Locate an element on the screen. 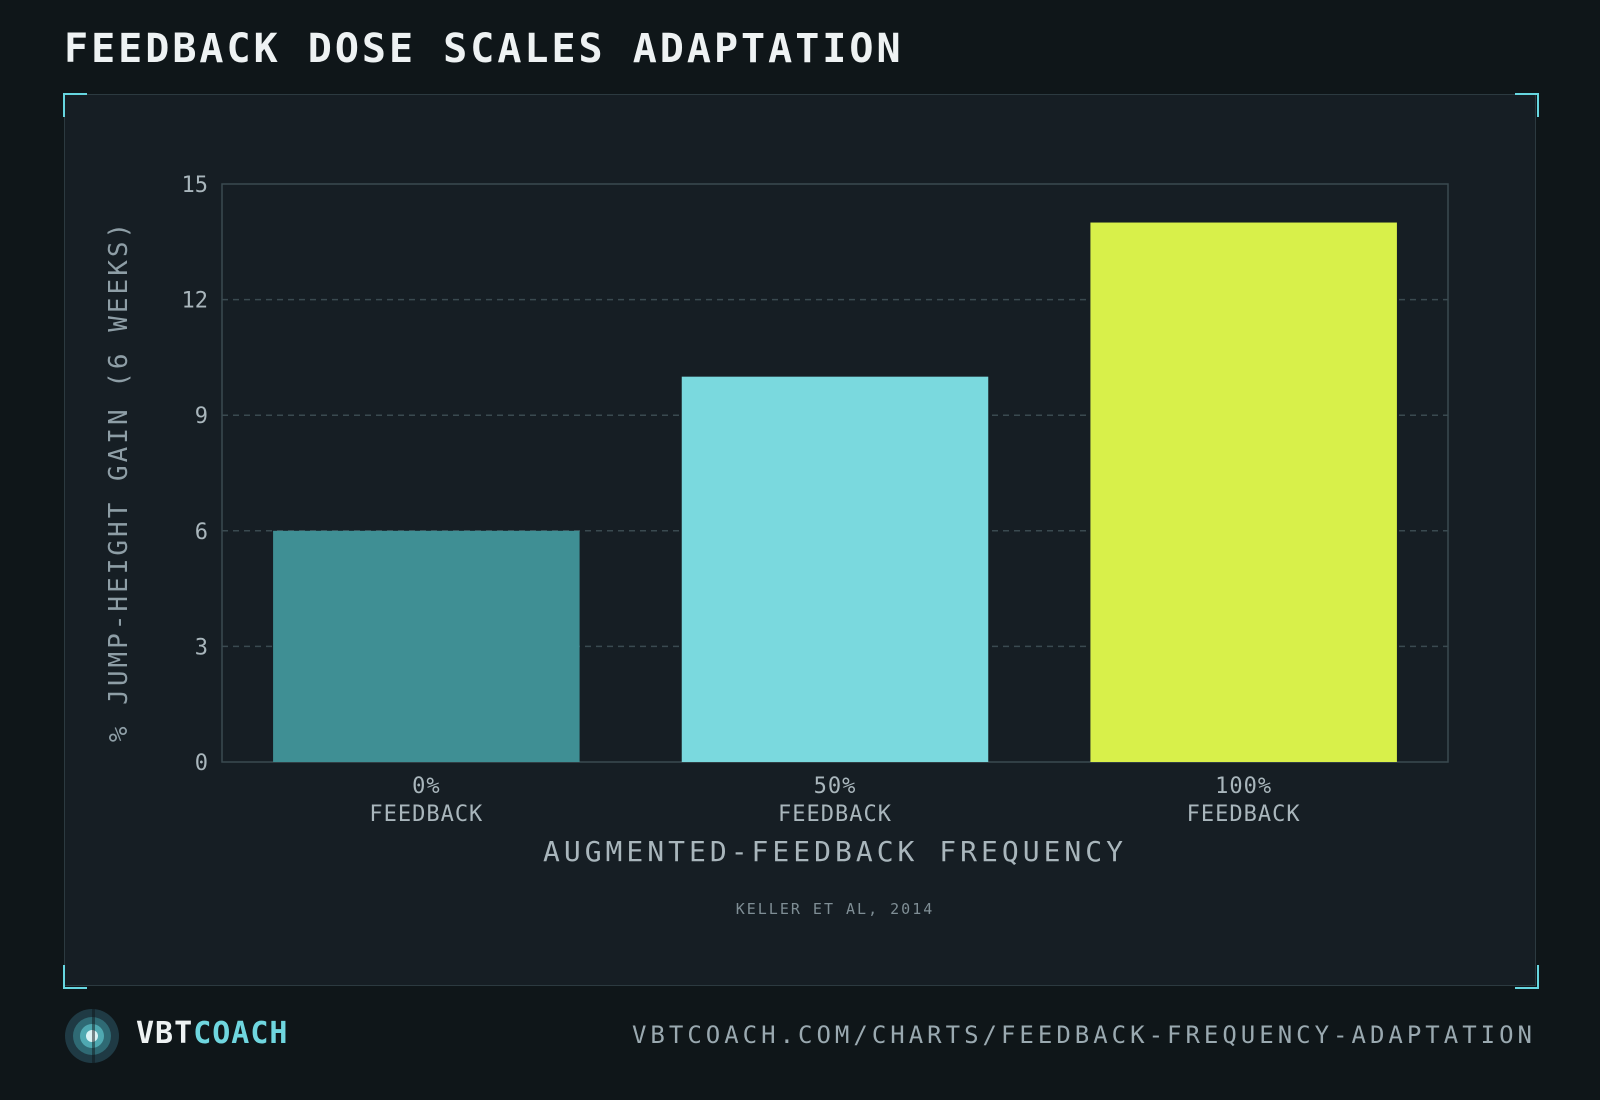 This screenshot has height=1100, width=1600. x-axis-label: AUGMENTED-FEEDBACK FREQUENCY is located at coordinates (835, 851).